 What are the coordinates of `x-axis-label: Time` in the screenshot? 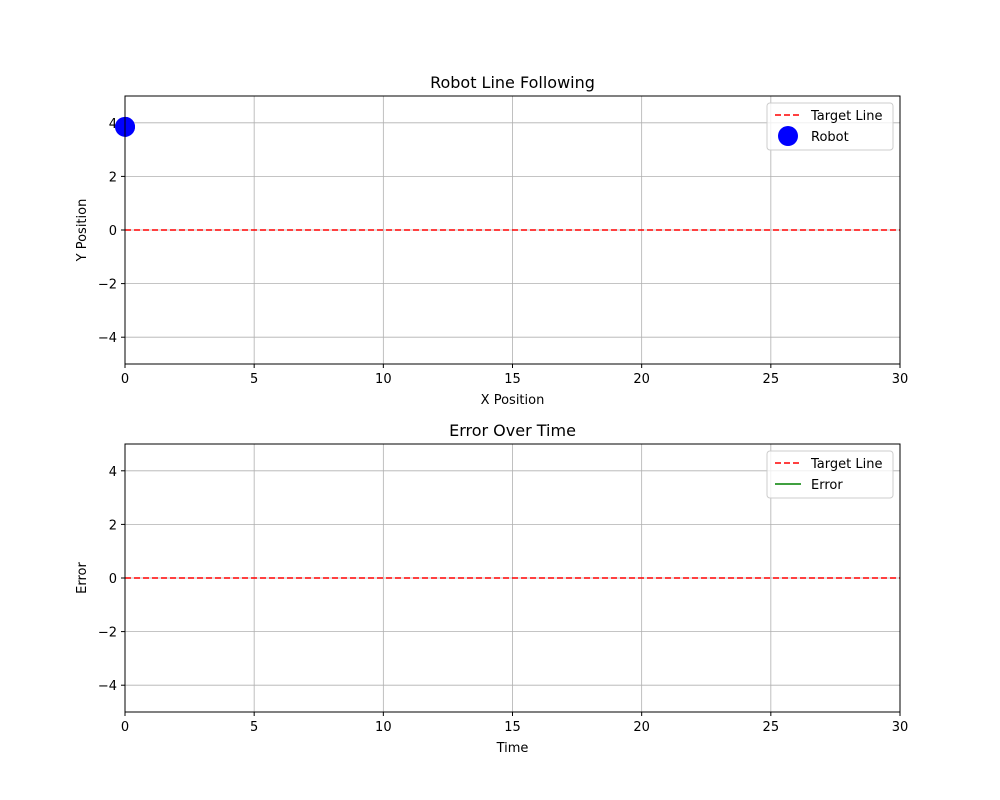 It's located at (512, 748).